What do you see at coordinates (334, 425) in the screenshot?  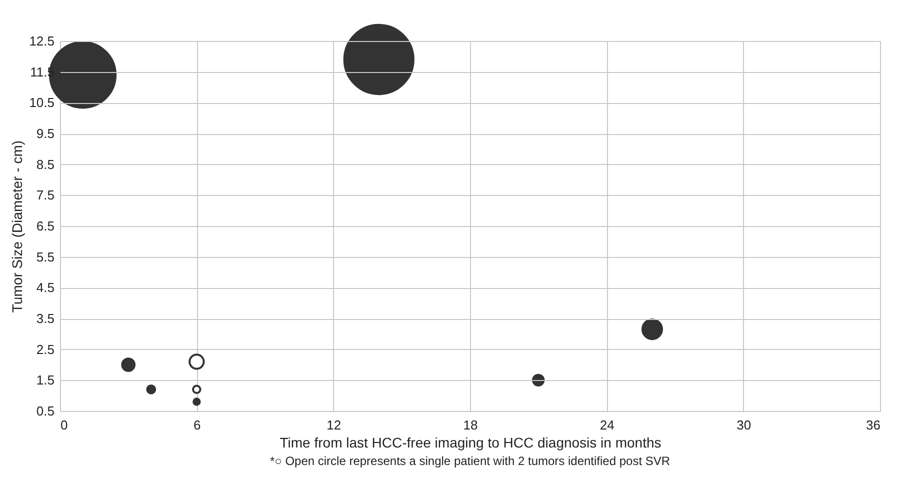 I see `x-tick-label: 12` at bounding box center [334, 425].